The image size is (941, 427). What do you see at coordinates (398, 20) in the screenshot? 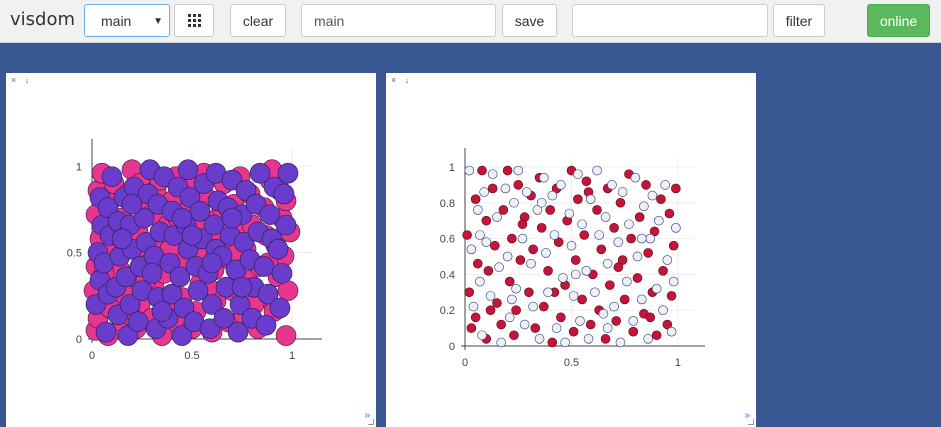
I see `environment-name-input: main` at bounding box center [398, 20].